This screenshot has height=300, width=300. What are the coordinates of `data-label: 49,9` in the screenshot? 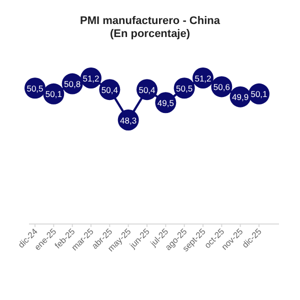 It's located at (240, 97).